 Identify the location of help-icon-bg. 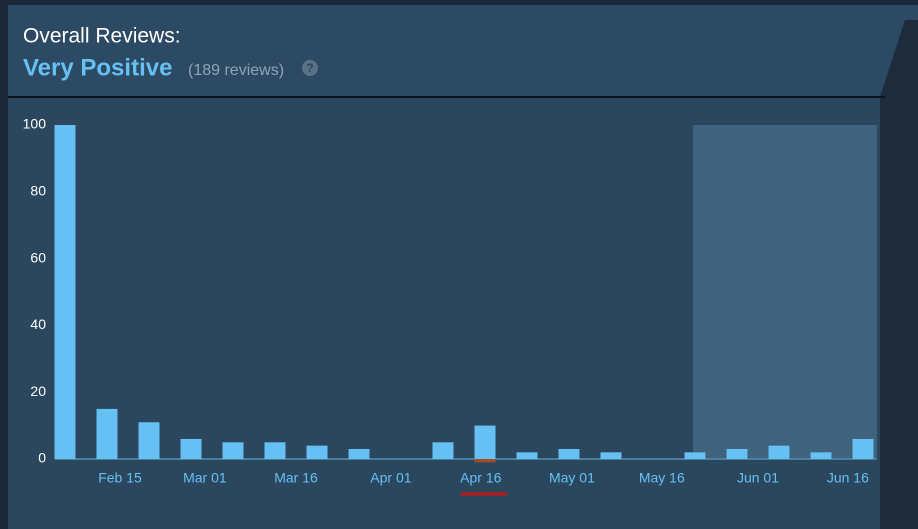
(310, 68).